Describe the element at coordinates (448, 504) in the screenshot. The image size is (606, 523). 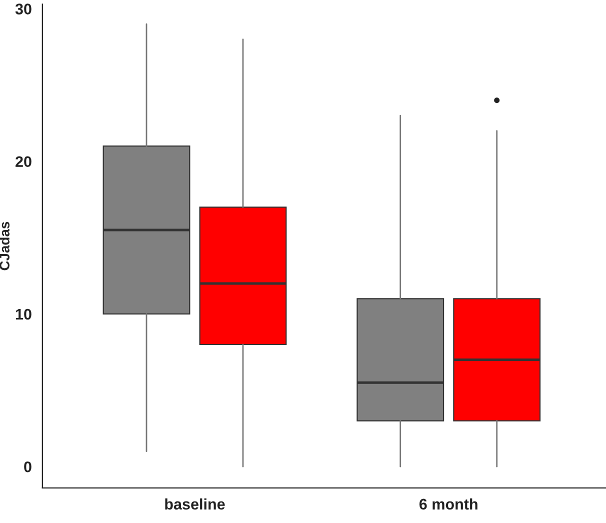
I see `x-tick-label: 6 month` at that location.